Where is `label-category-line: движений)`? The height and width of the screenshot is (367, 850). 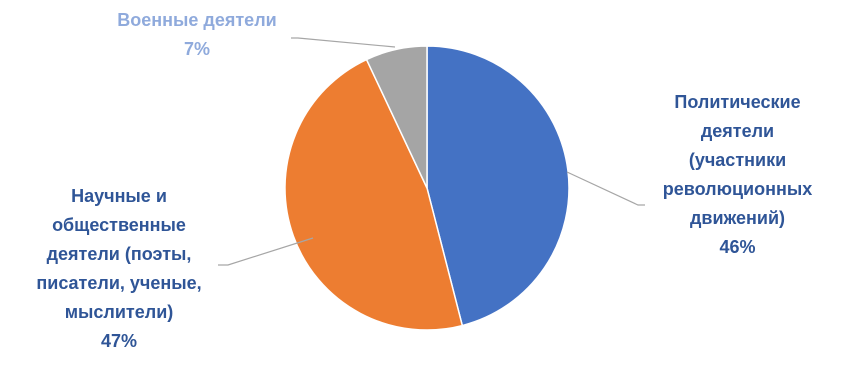
label-category-line: движений) is located at coordinates (737, 218).